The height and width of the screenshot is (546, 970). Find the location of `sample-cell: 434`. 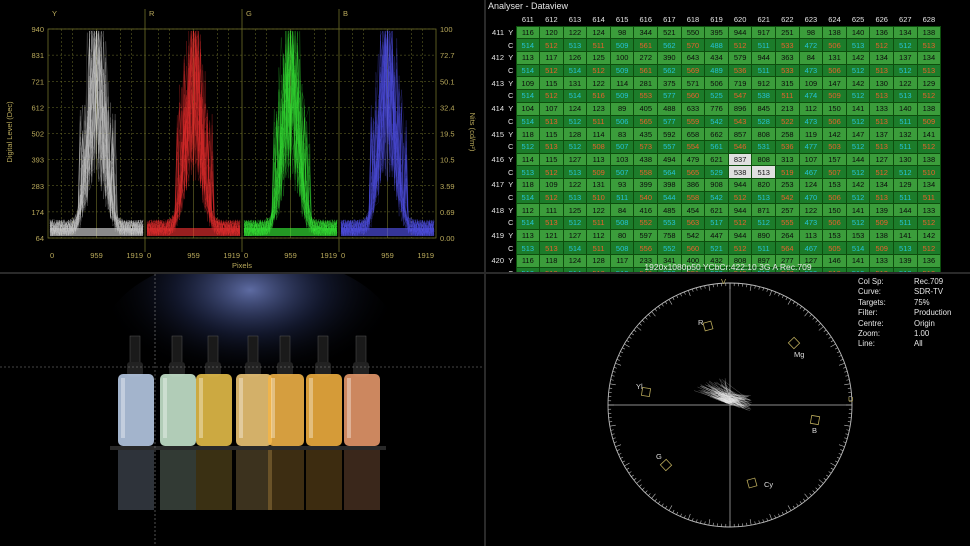

sample-cell: 434 is located at coordinates (716, 58).